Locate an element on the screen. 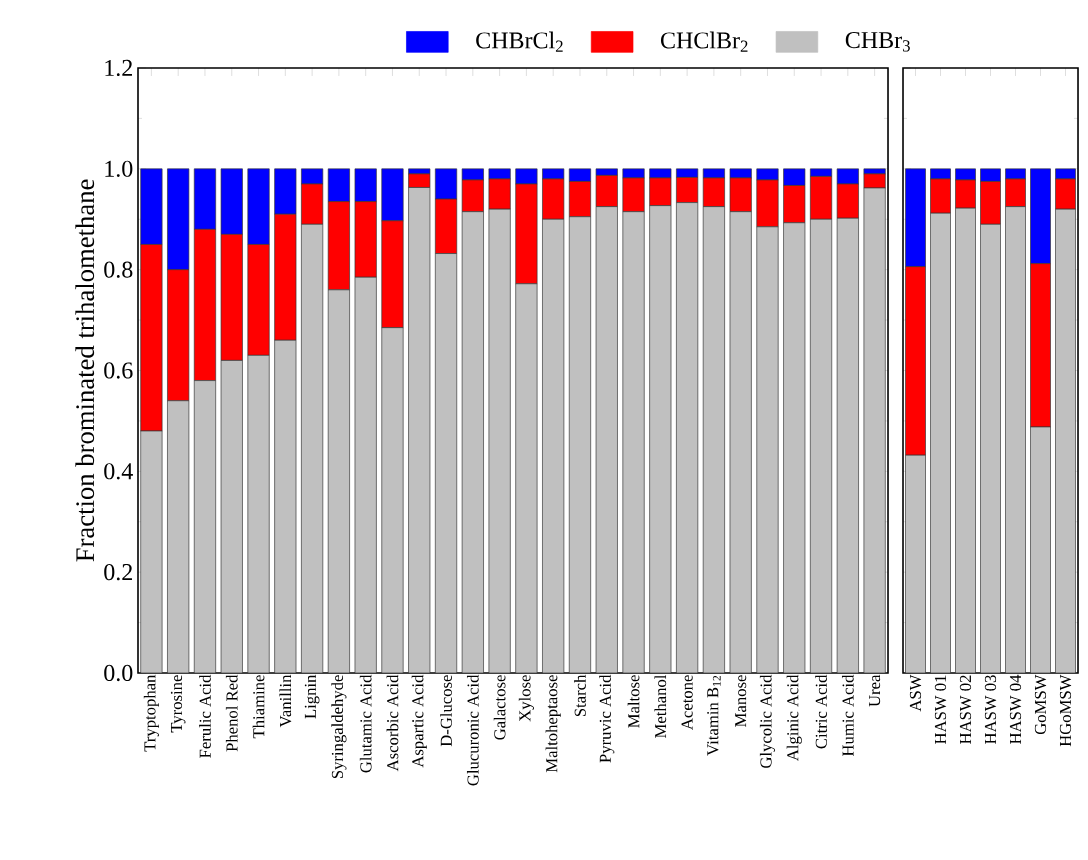 Image resolution: width=1088 pixels, height=860 pixels. y-tick-label: 0.8 is located at coordinates (118, 269).